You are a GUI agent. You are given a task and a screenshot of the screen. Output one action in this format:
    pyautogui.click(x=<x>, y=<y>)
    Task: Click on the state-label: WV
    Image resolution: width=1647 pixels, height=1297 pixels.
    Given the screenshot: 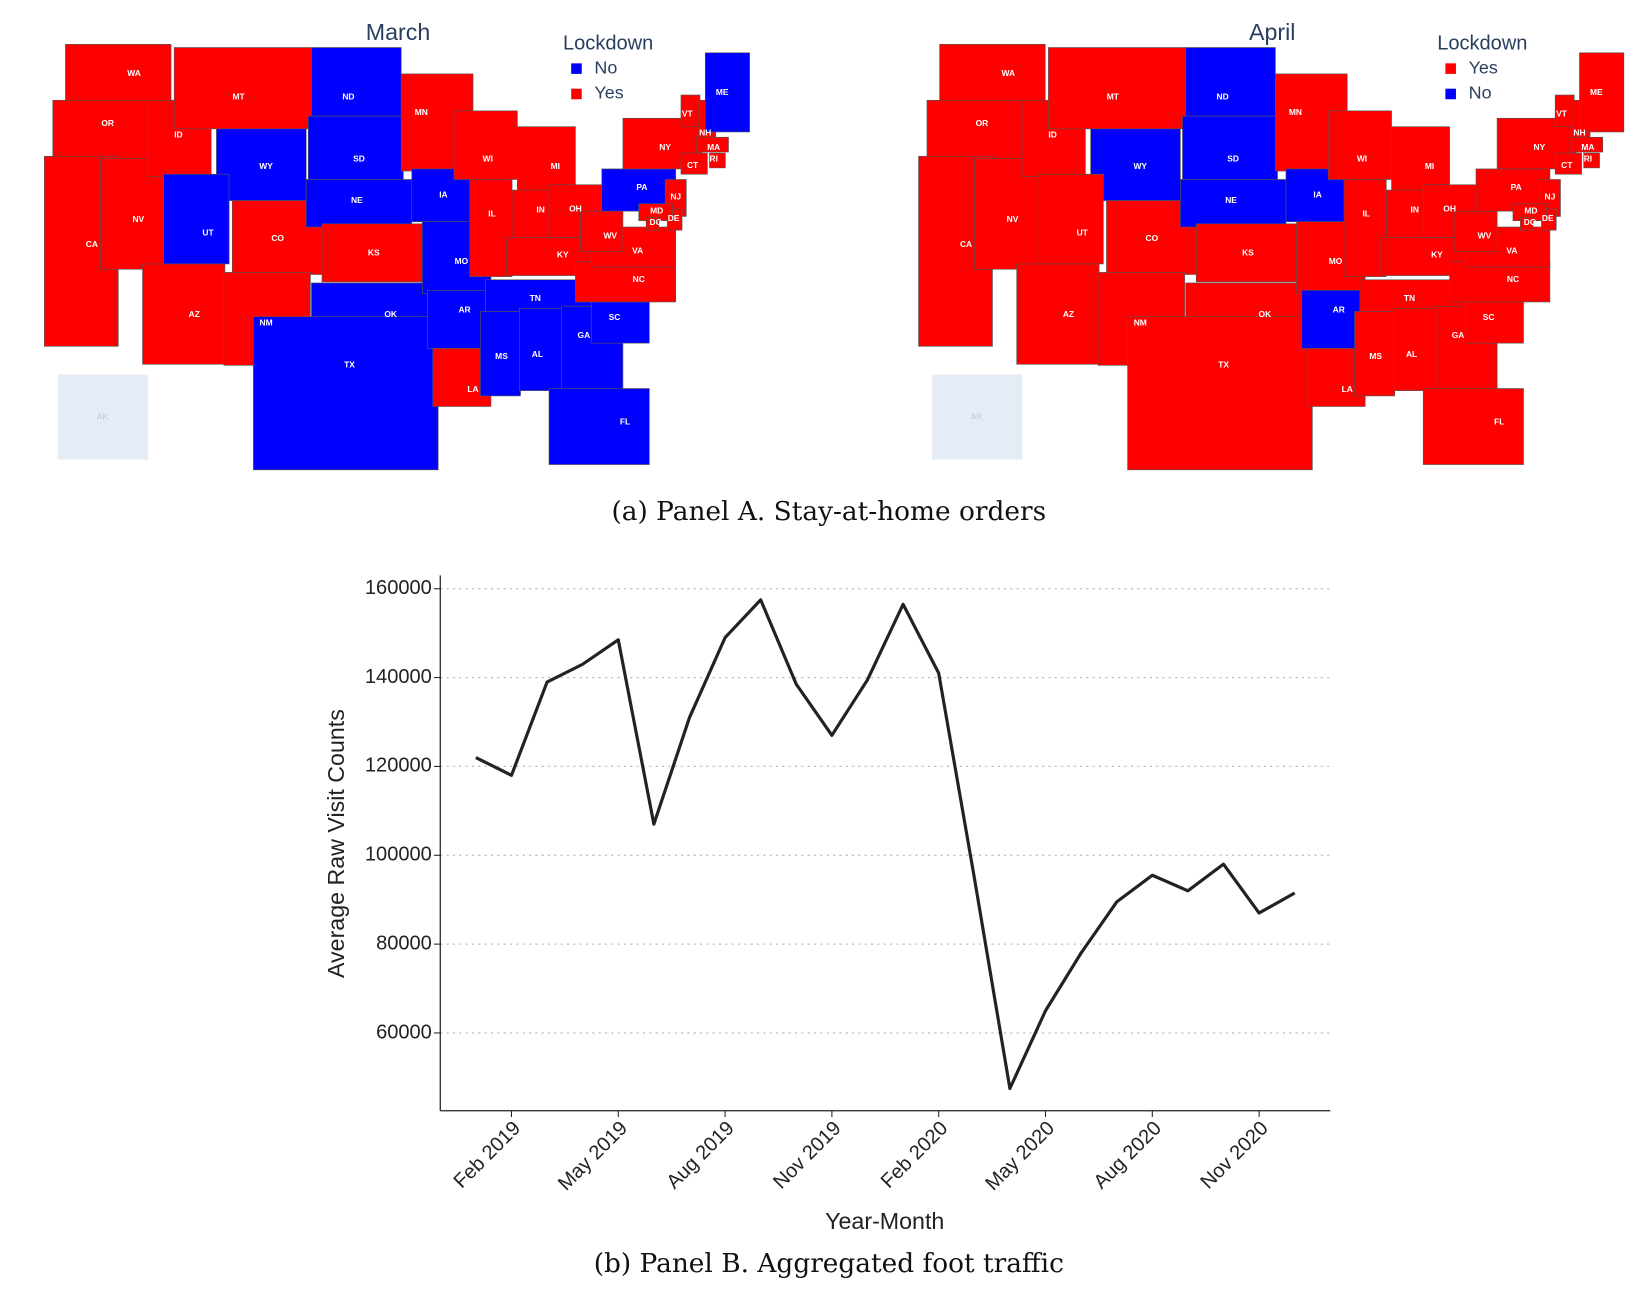 What is the action you would take?
    pyautogui.click(x=610, y=236)
    